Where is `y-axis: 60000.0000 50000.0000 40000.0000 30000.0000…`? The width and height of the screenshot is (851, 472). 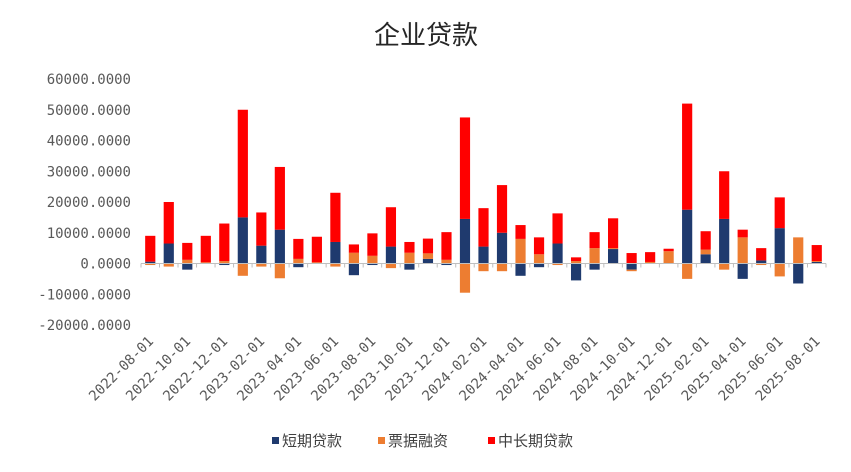
y-axis: 60000.0000 50000.0000 40000.0000 30000.0000… is located at coordinates (84, 203).